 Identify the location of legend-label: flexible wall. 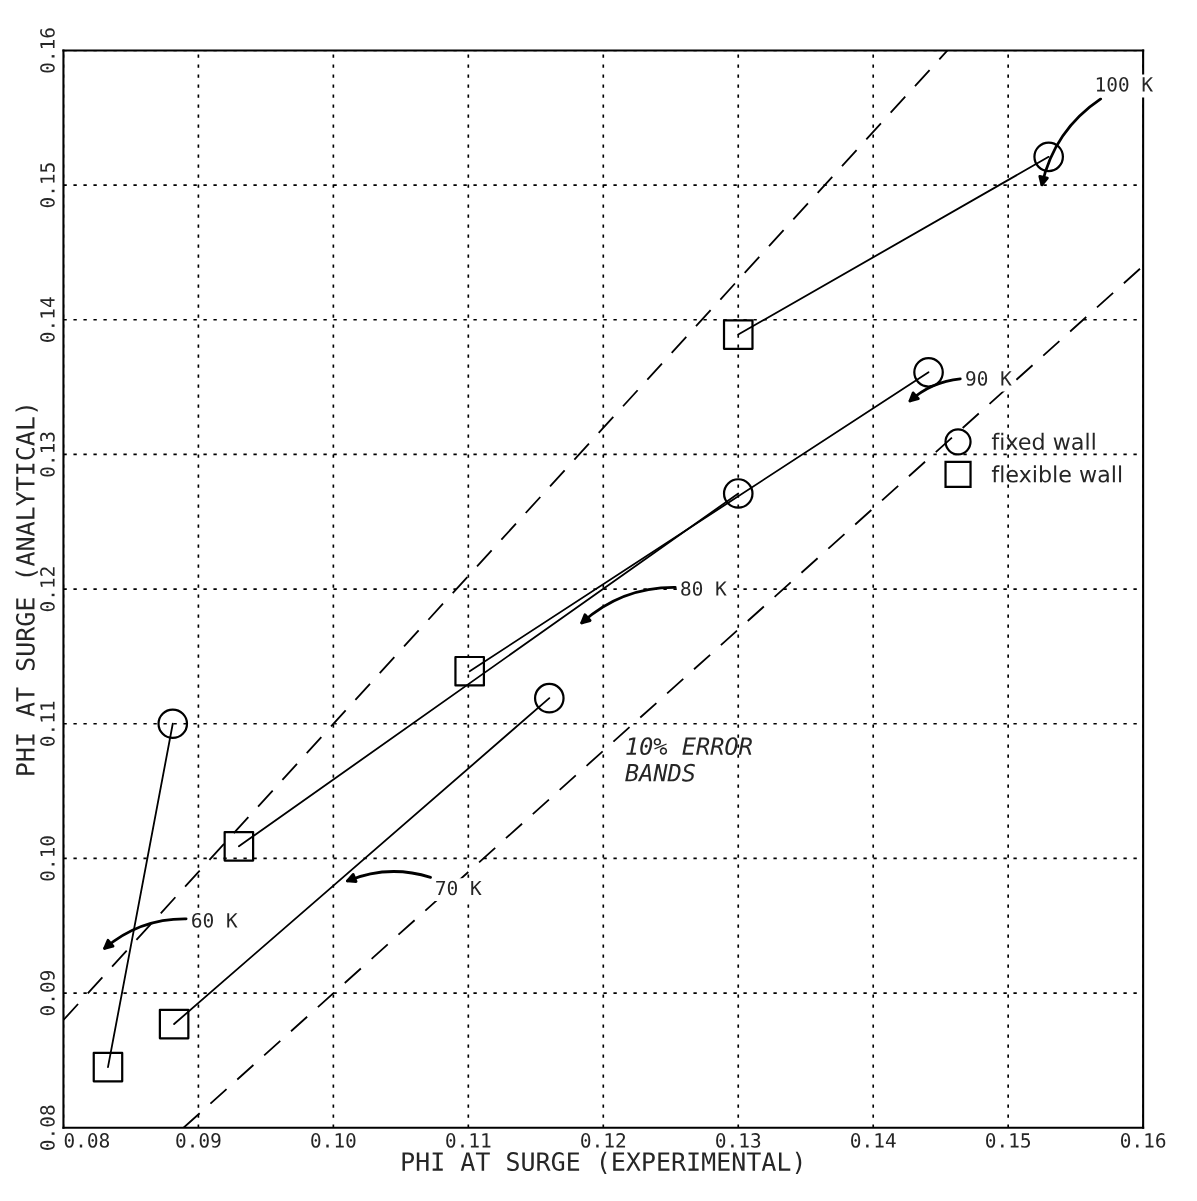
(1056, 474).